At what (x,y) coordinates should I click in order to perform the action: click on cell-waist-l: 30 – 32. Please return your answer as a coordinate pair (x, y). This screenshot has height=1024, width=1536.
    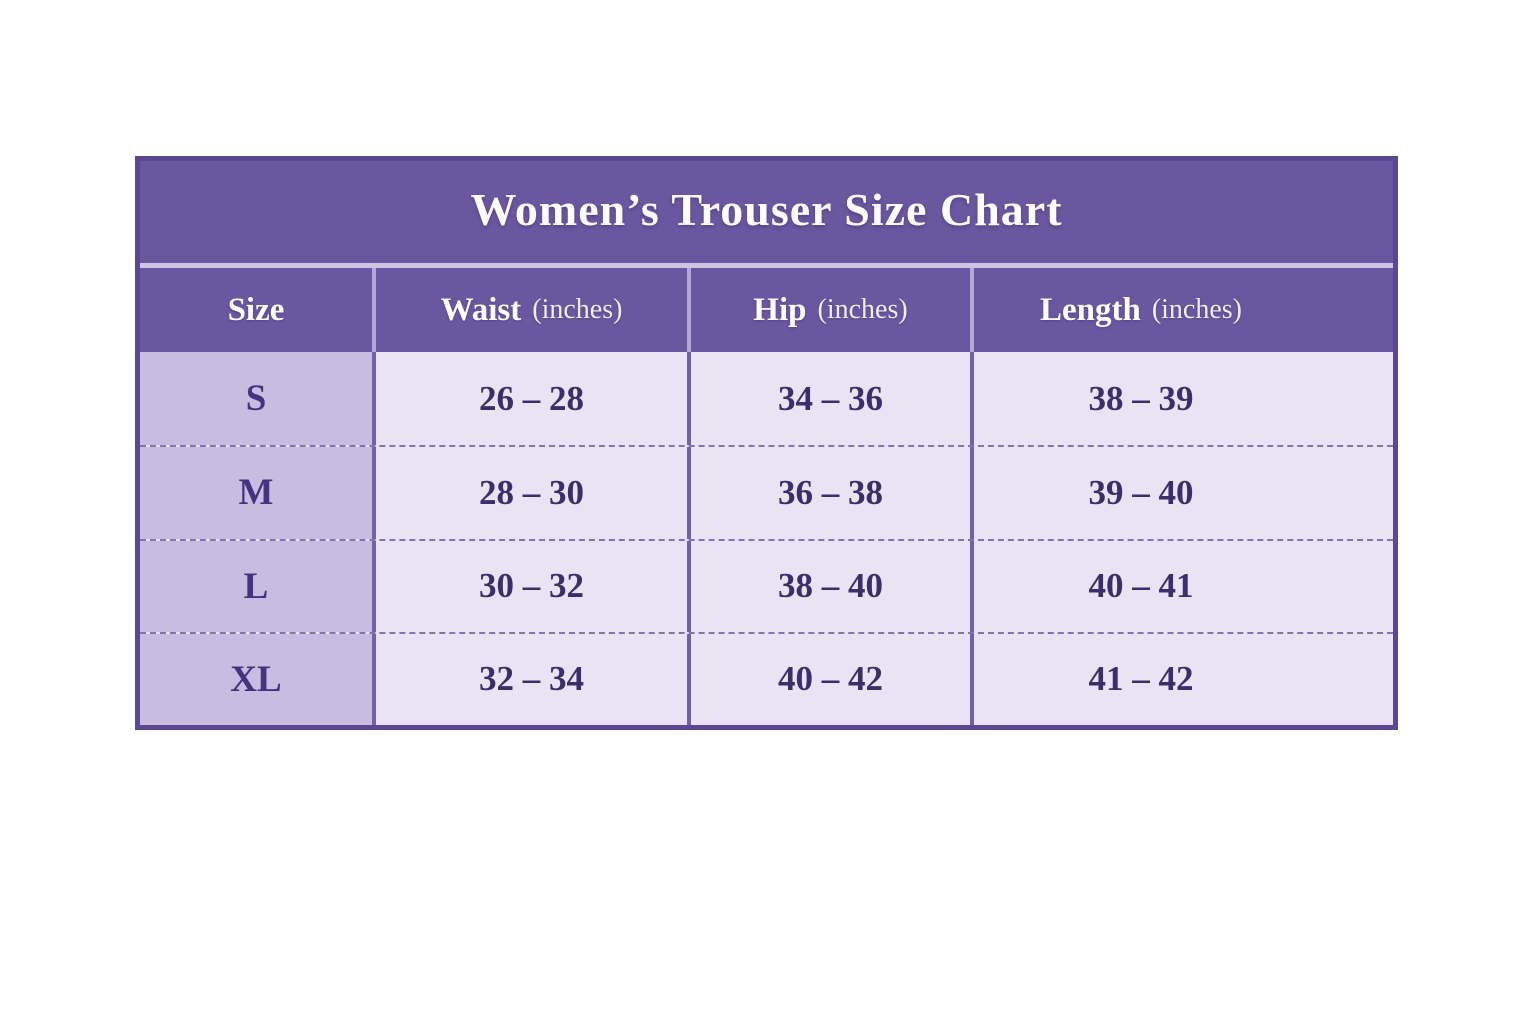
    Looking at the image, I should click on (529, 586).